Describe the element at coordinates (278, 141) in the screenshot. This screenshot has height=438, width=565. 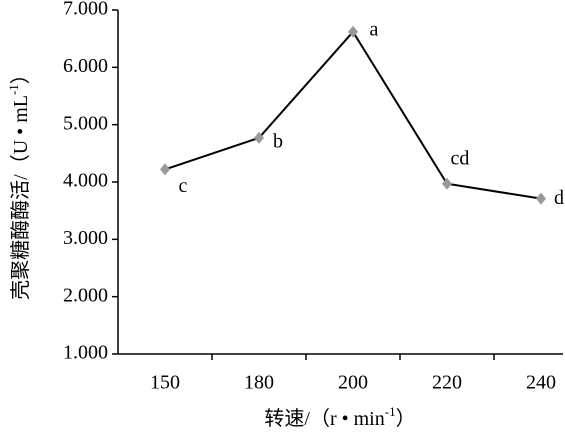
I see `point-label: b` at that location.